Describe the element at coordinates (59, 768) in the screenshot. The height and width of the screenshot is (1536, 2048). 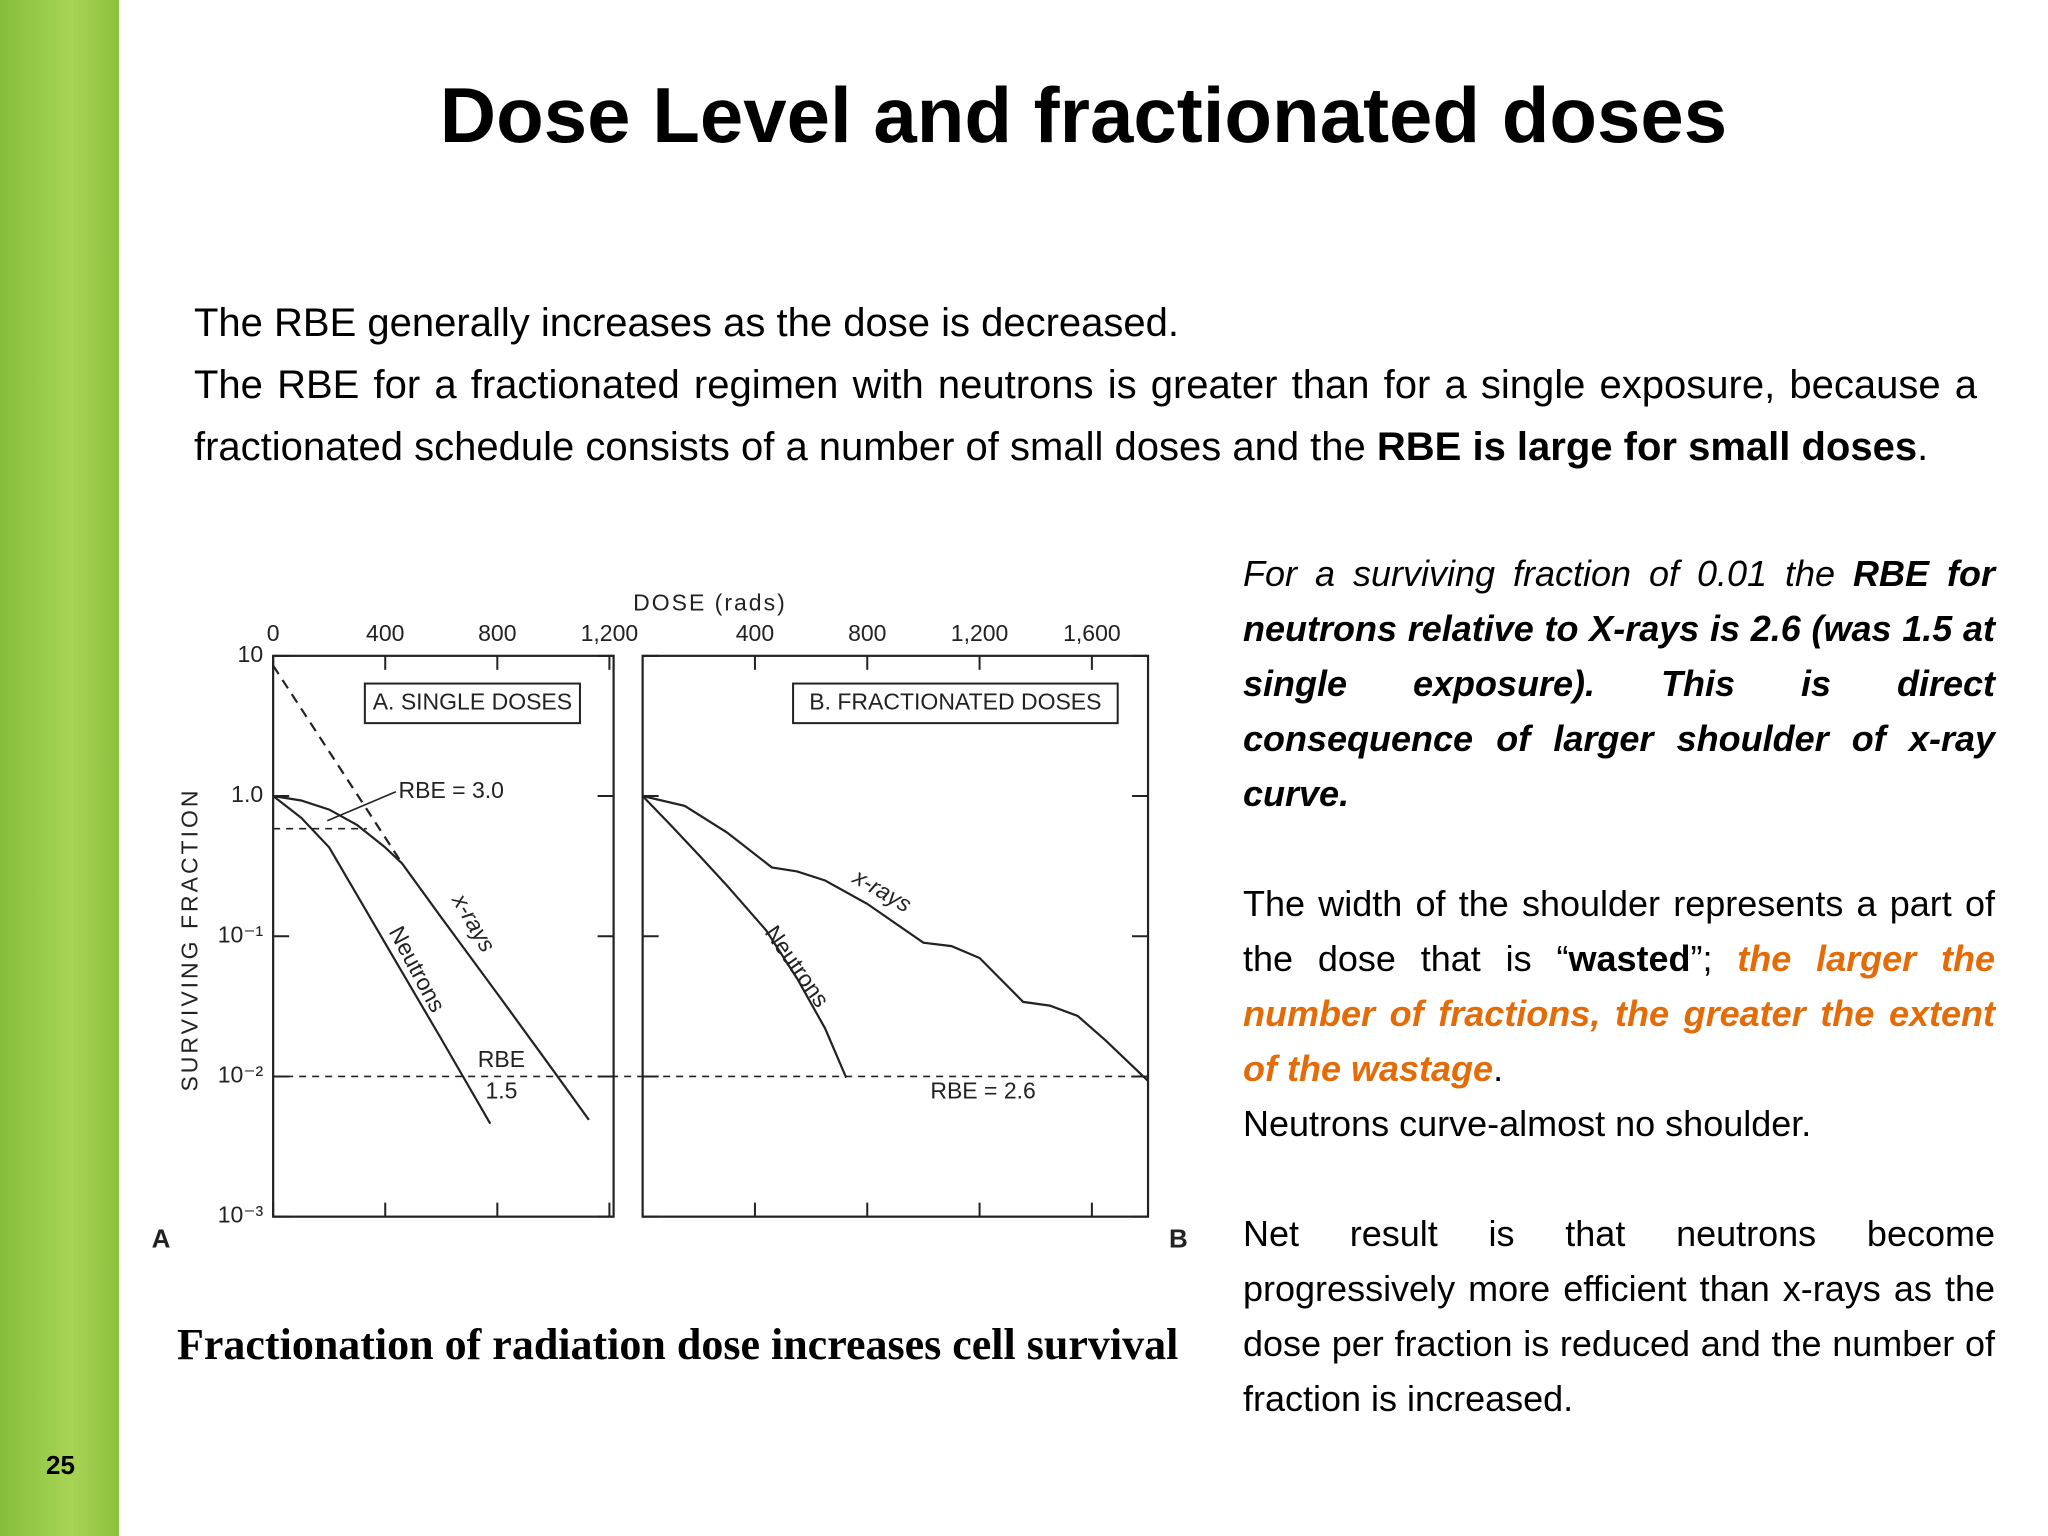
I see `sidebar` at that location.